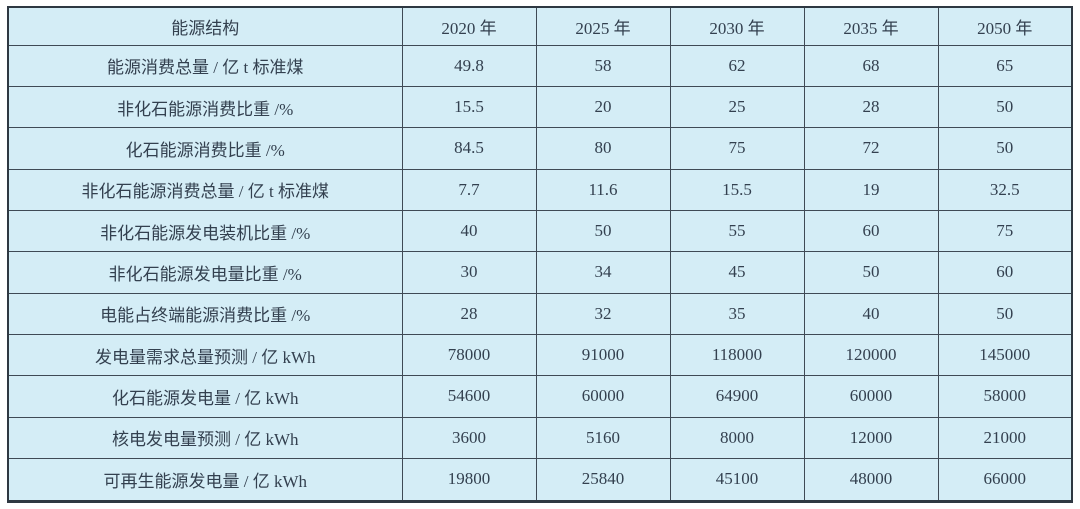 The height and width of the screenshot is (509, 1080). I want to click on cell-value: 145000, so click(1005, 355).